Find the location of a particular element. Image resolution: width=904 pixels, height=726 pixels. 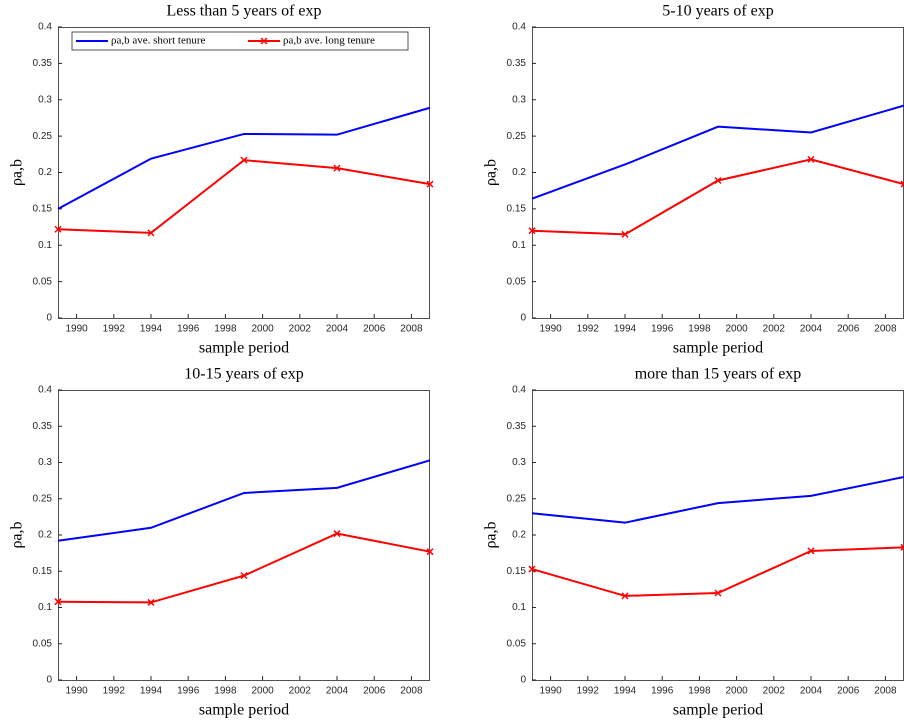

legend-box is located at coordinates (240, 41).